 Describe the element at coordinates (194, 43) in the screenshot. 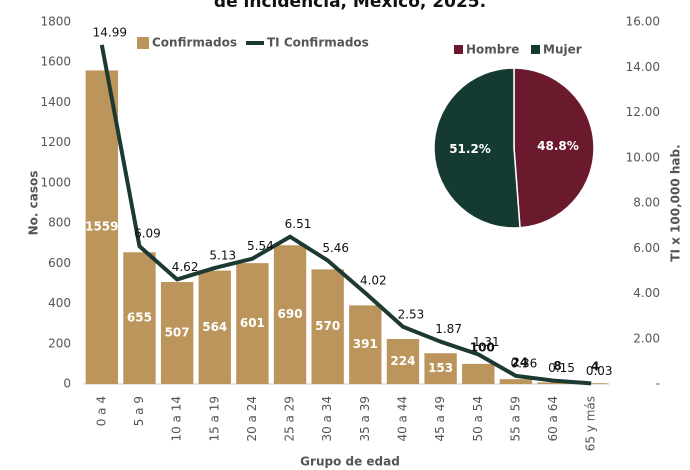

I see `legend-label: Confirmados` at that location.